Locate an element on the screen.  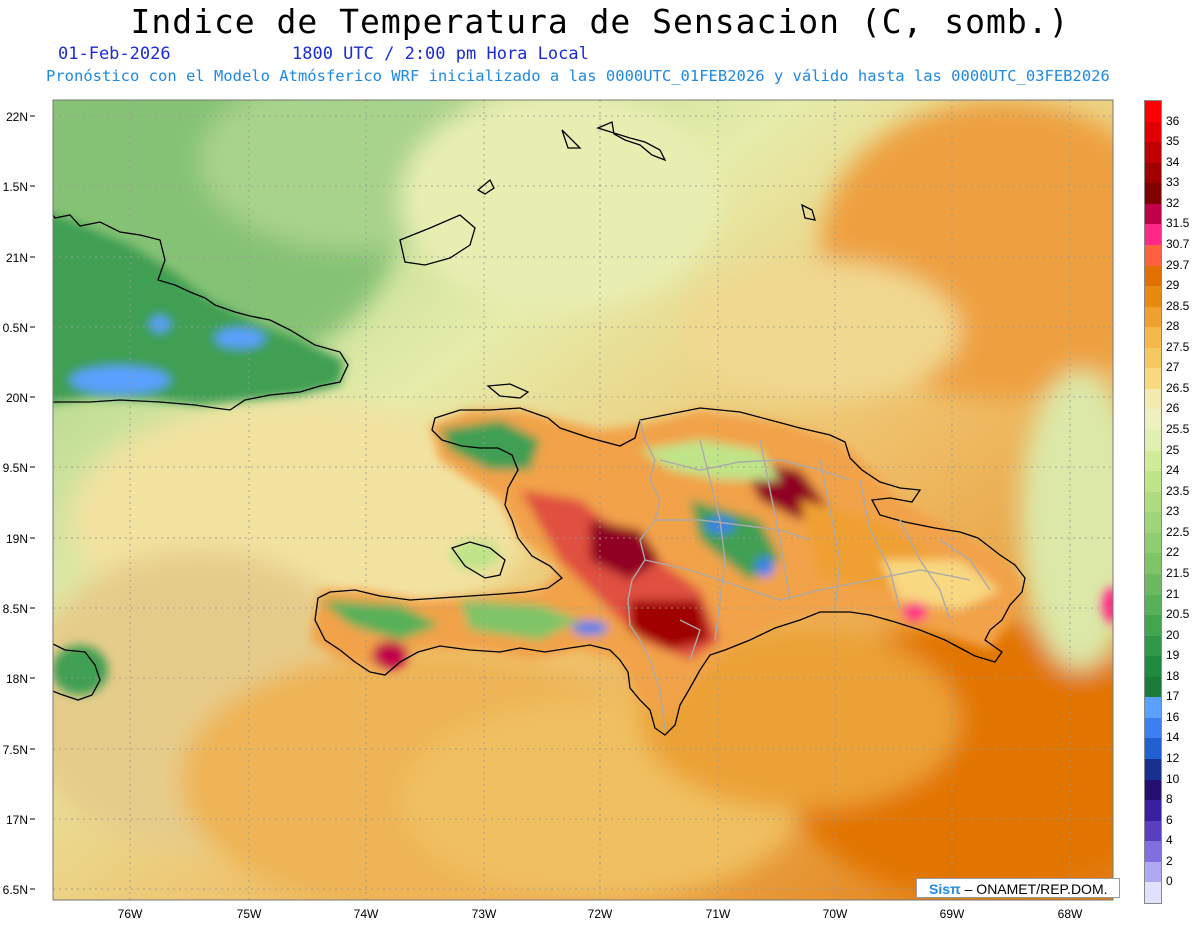
colorbar-label: 25 is located at coordinates (1173, 449).